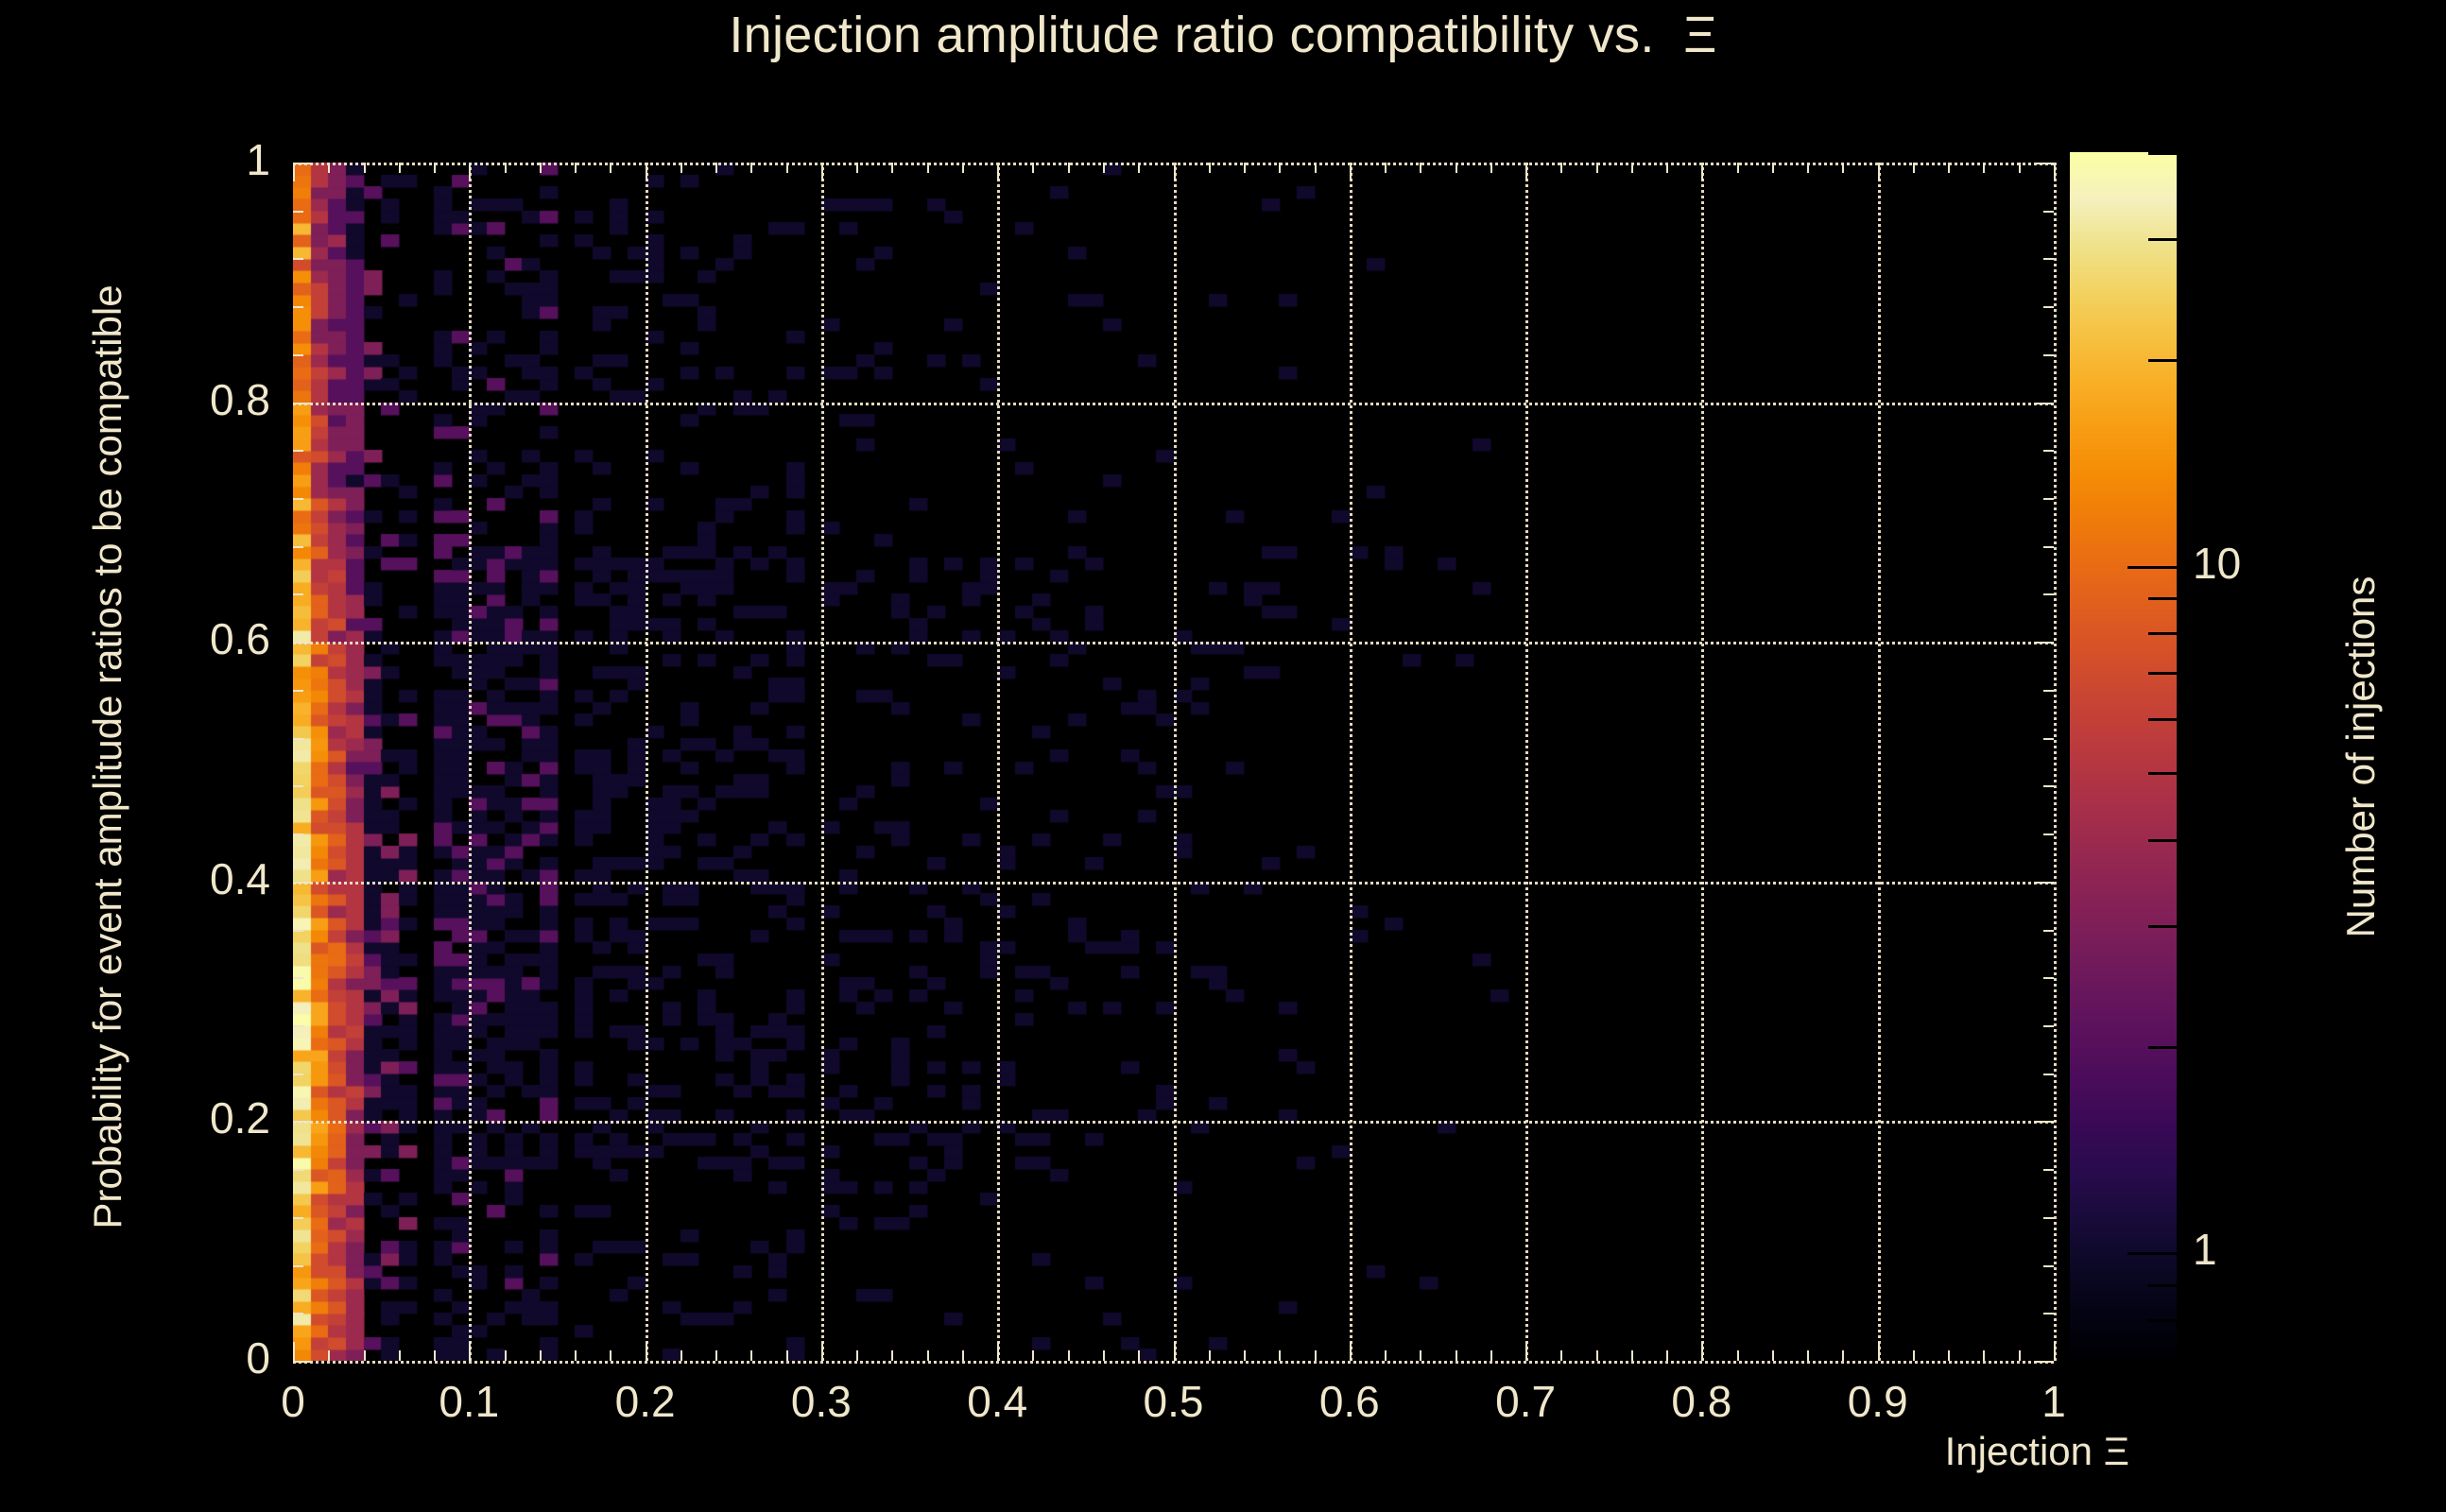 Image resolution: width=2446 pixels, height=1512 pixels. I want to click on x-tick-label: 1, so click(2053, 1401).